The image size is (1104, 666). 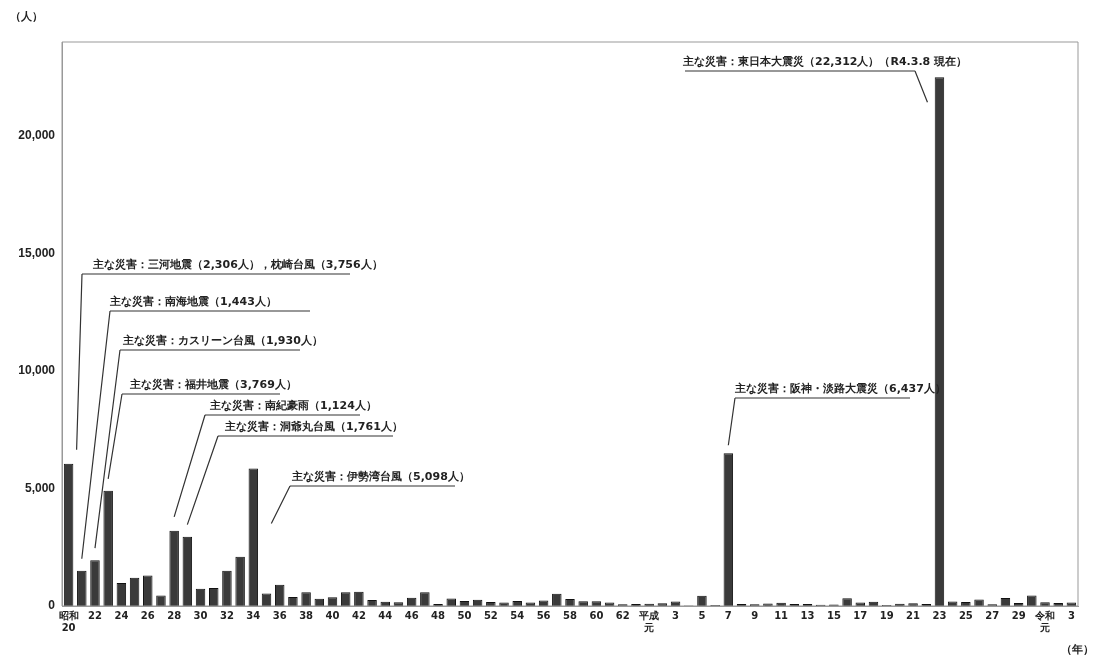 What do you see at coordinates (385, 615) in the screenshot?
I see `x-tick-label: 44` at bounding box center [385, 615].